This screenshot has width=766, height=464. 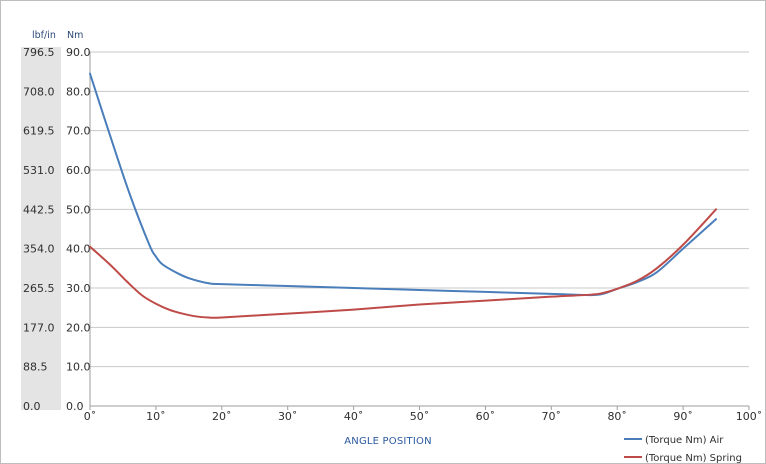 I want to click on y-tick-label-nm: 80.0, so click(x=78, y=91).